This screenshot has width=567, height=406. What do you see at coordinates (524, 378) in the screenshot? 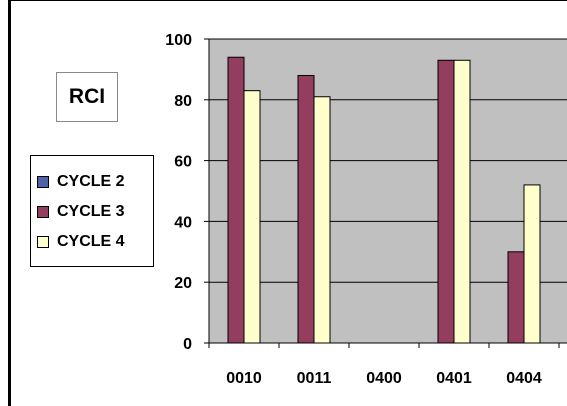
I see `x-tick-label-0404: 0404` at bounding box center [524, 378].